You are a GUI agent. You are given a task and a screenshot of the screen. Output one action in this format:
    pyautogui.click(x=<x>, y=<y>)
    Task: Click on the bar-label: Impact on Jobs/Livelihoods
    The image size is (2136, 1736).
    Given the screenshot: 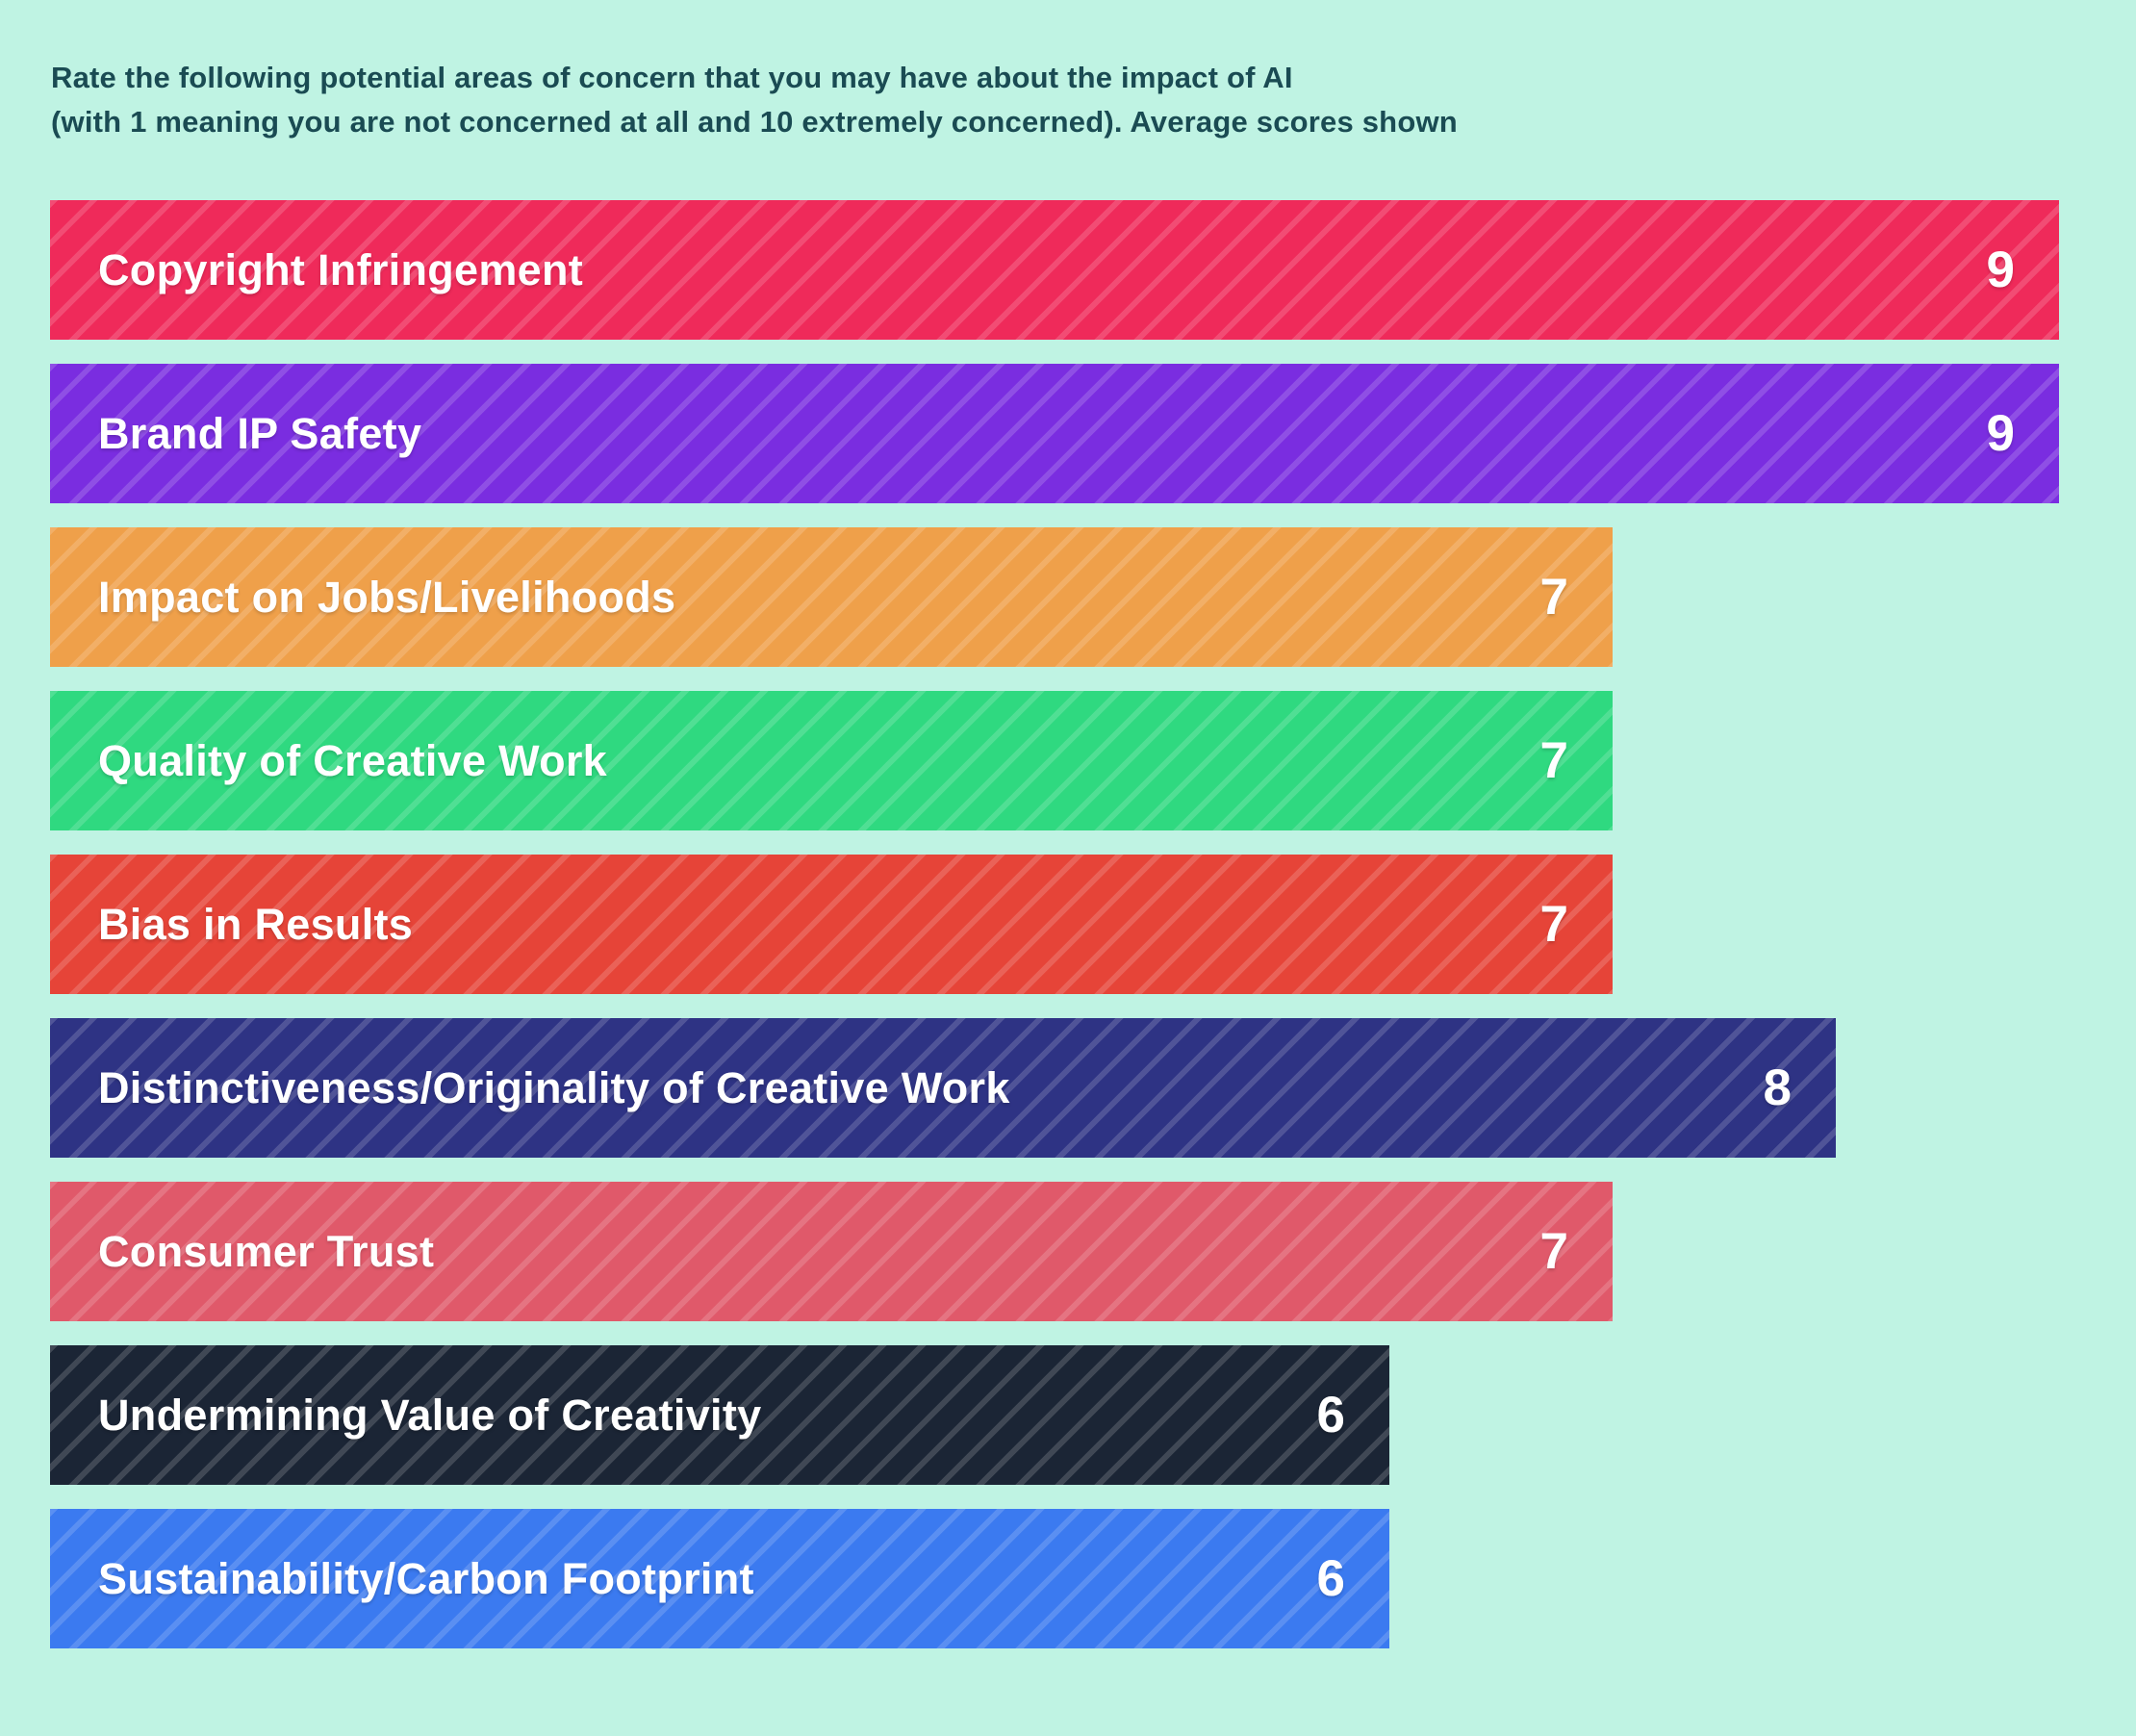 What is the action you would take?
    pyautogui.click(x=387, y=597)
    